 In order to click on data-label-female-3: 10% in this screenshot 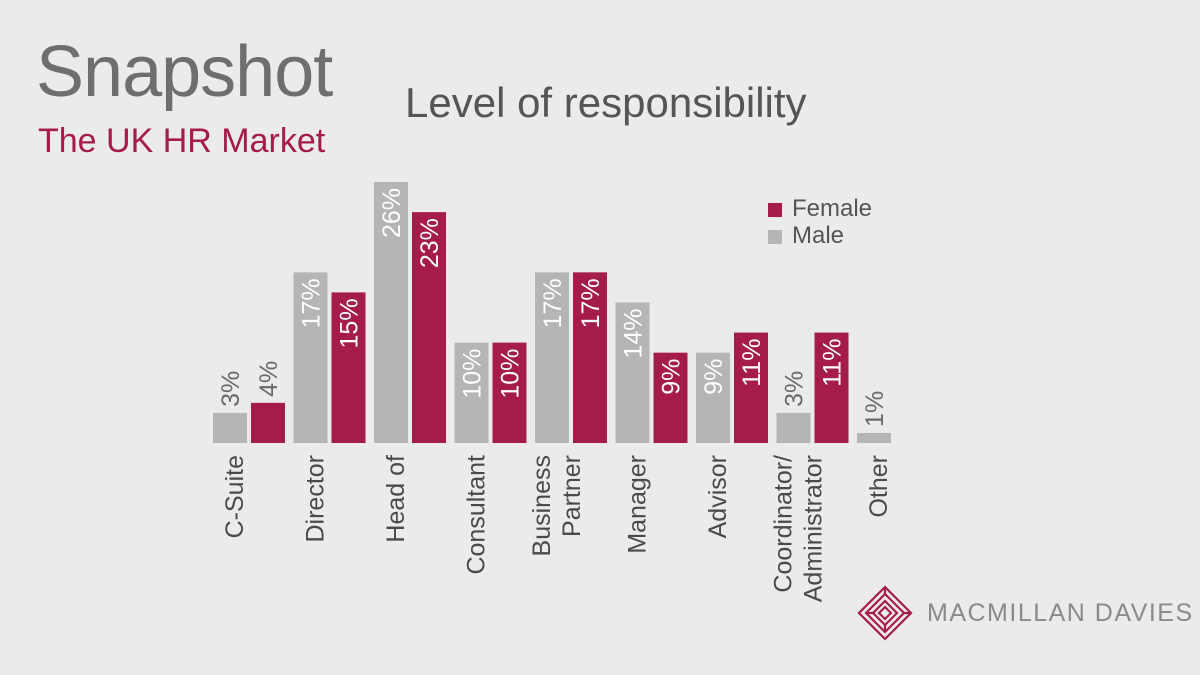, I will do `click(511, 374)`.